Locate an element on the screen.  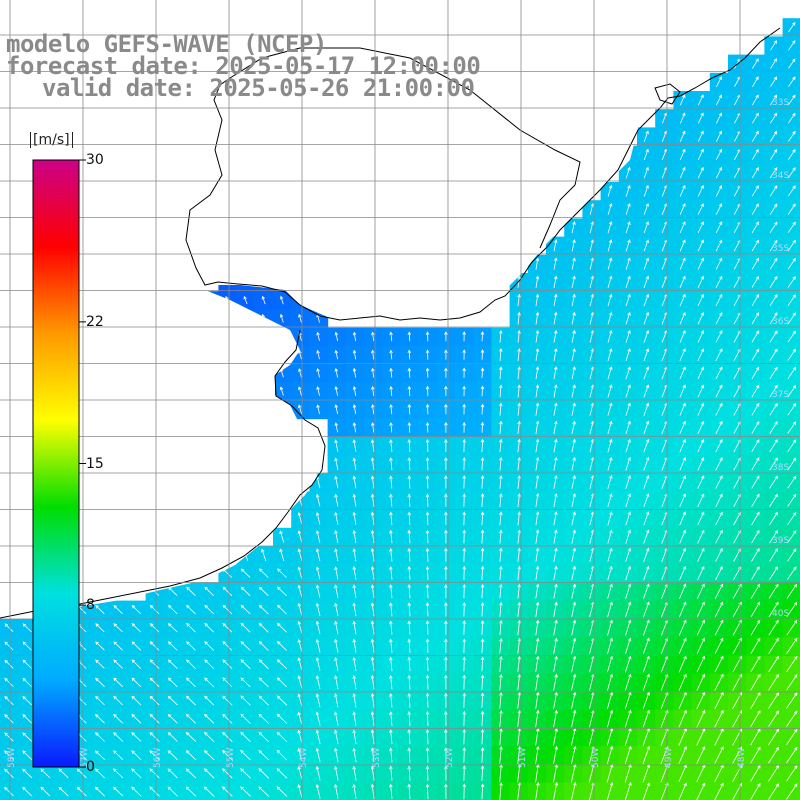
lat-label: 36S is located at coordinates (780, 322).